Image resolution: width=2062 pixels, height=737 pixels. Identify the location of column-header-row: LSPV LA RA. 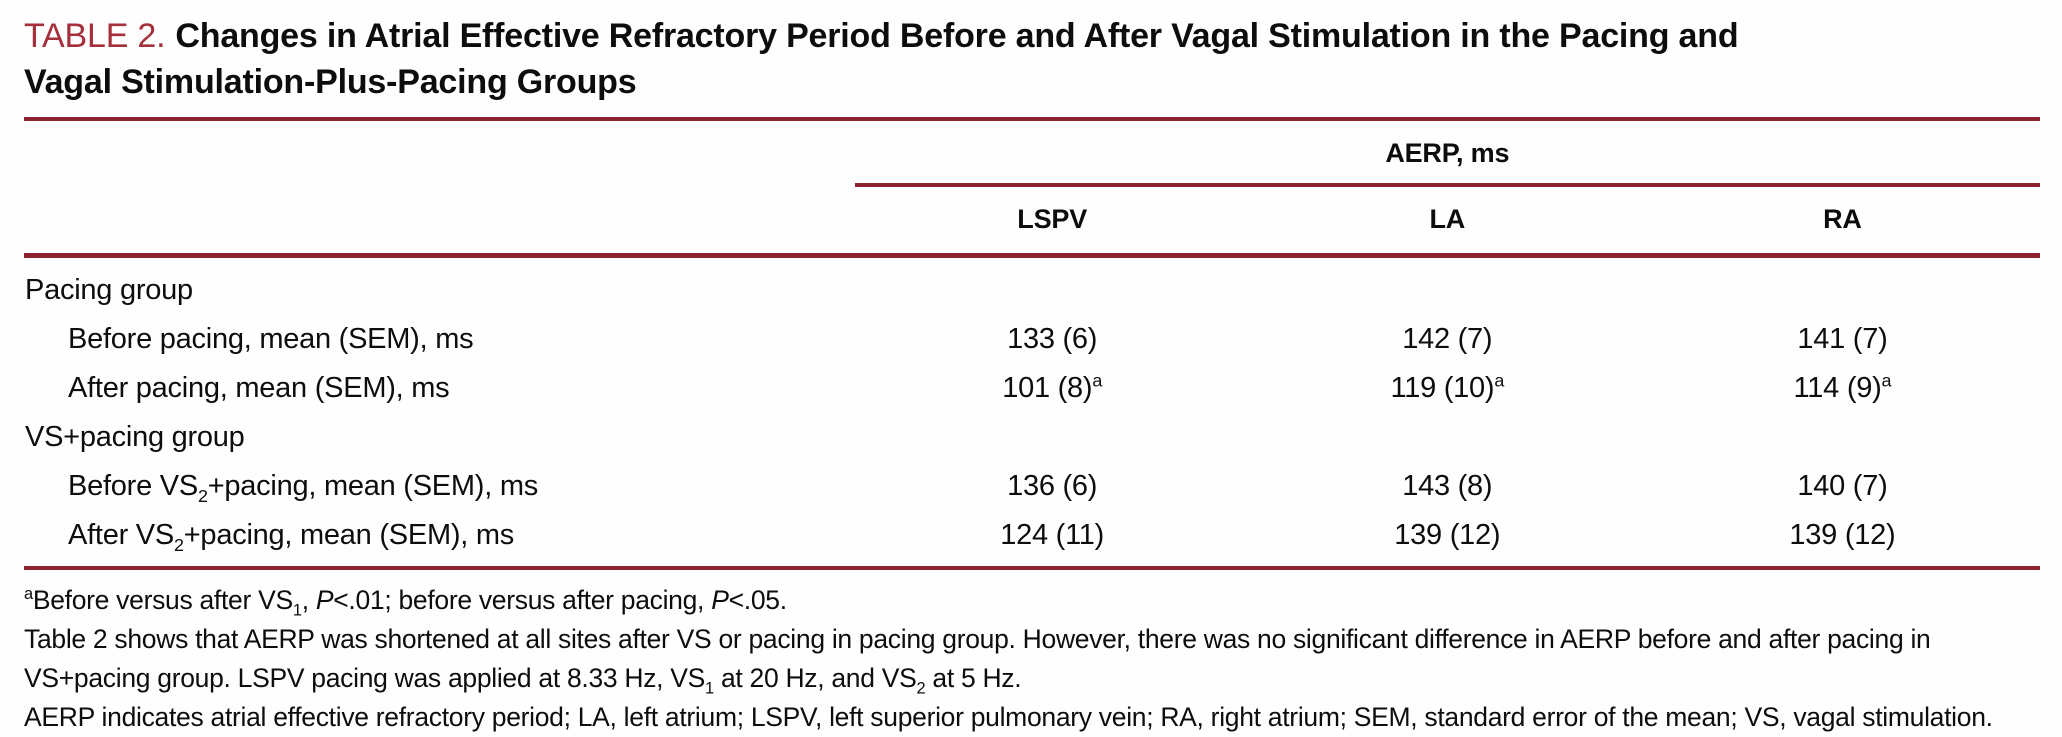
(1032, 221).